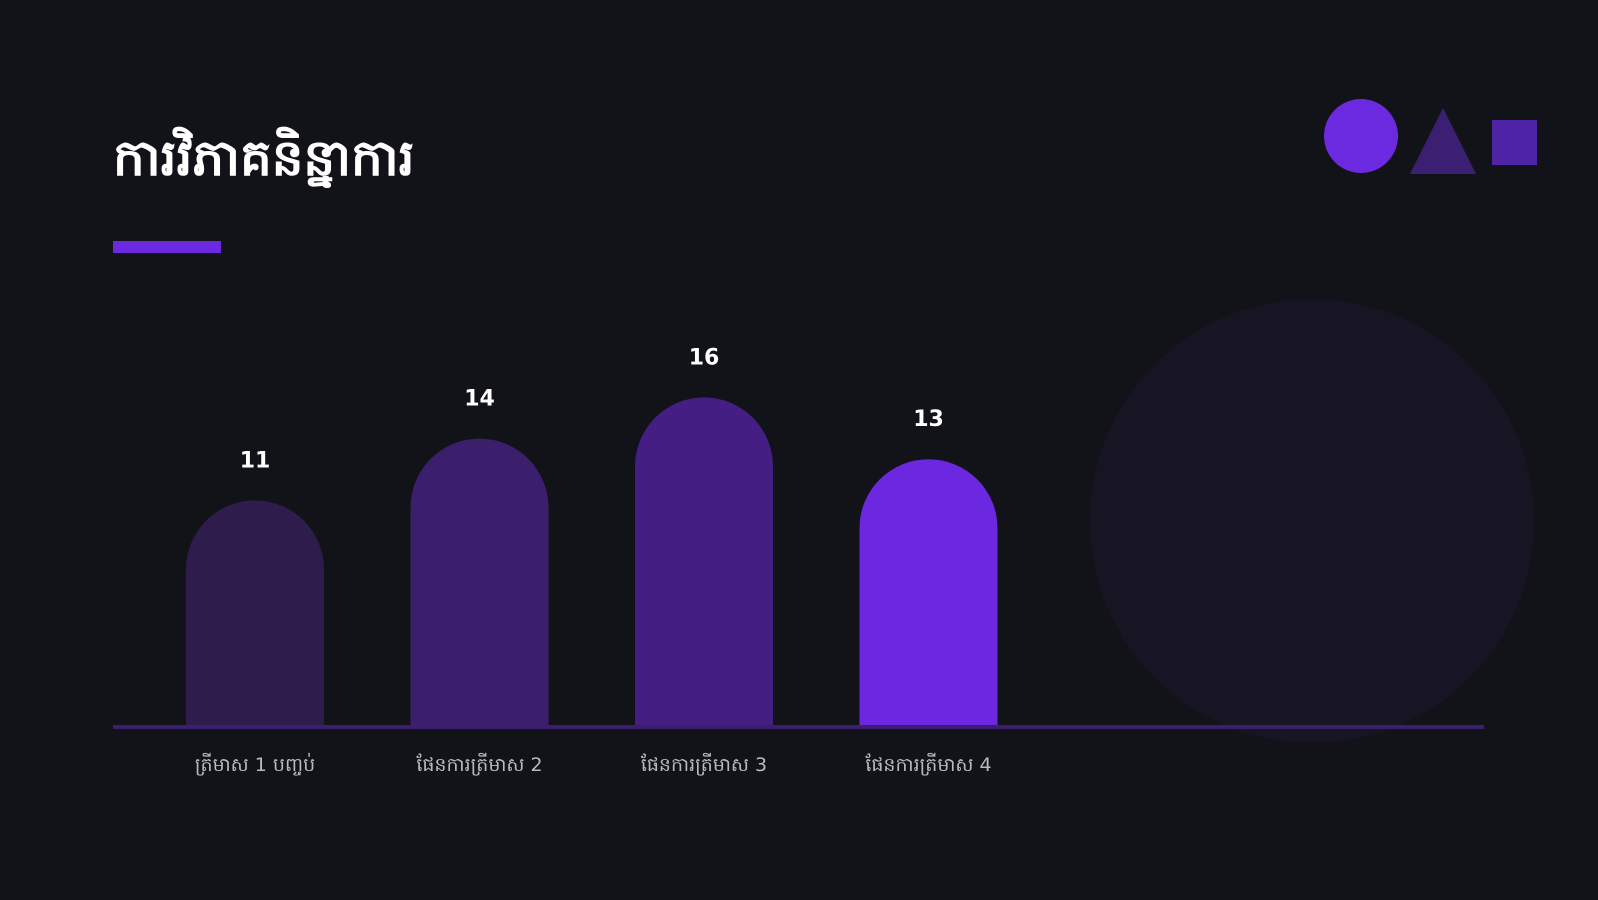  What do you see at coordinates (1514, 142) in the screenshot?
I see `square-icon` at bounding box center [1514, 142].